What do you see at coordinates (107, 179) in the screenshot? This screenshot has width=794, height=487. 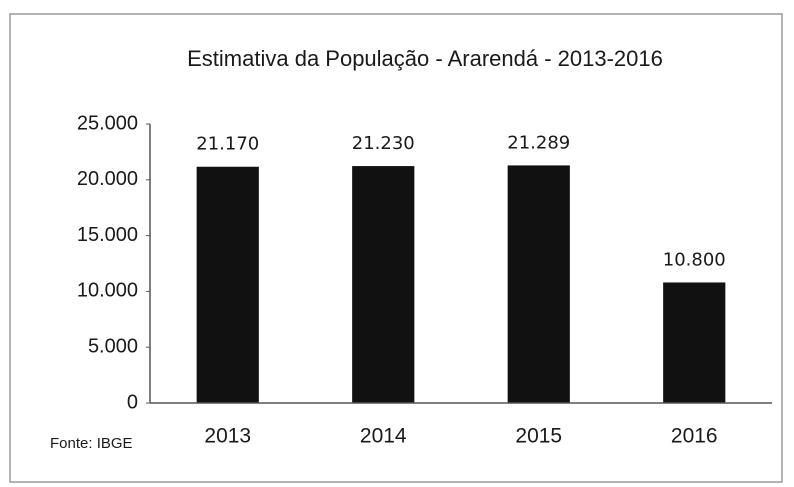 I see `y-tick-label: 20.000` at bounding box center [107, 179].